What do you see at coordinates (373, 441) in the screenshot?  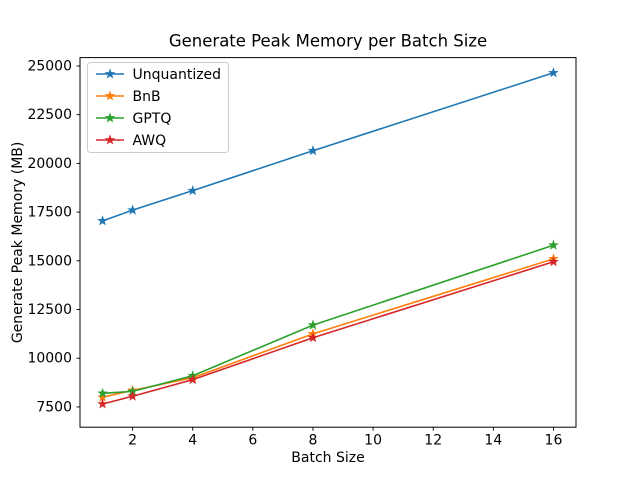 I see `x-tick-label: 10` at bounding box center [373, 441].